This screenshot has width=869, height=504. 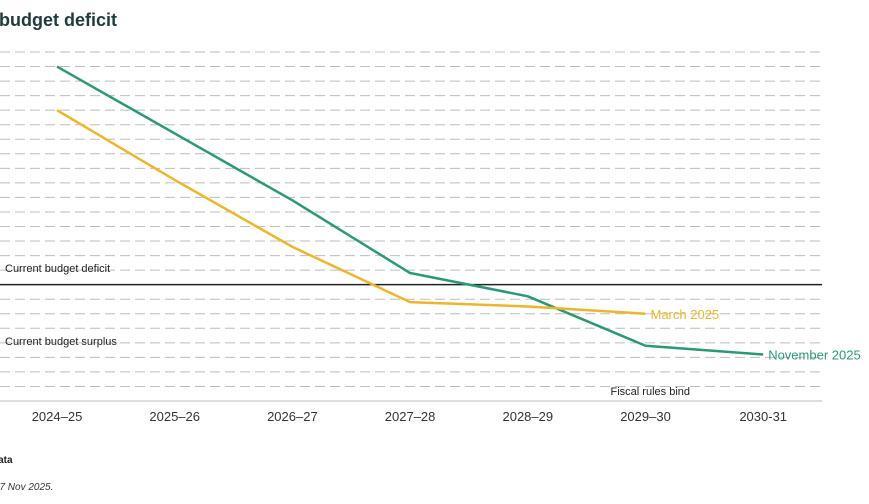 What do you see at coordinates (58, 20) in the screenshot?
I see `chart-title: t budget deficit` at bounding box center [58, 20].